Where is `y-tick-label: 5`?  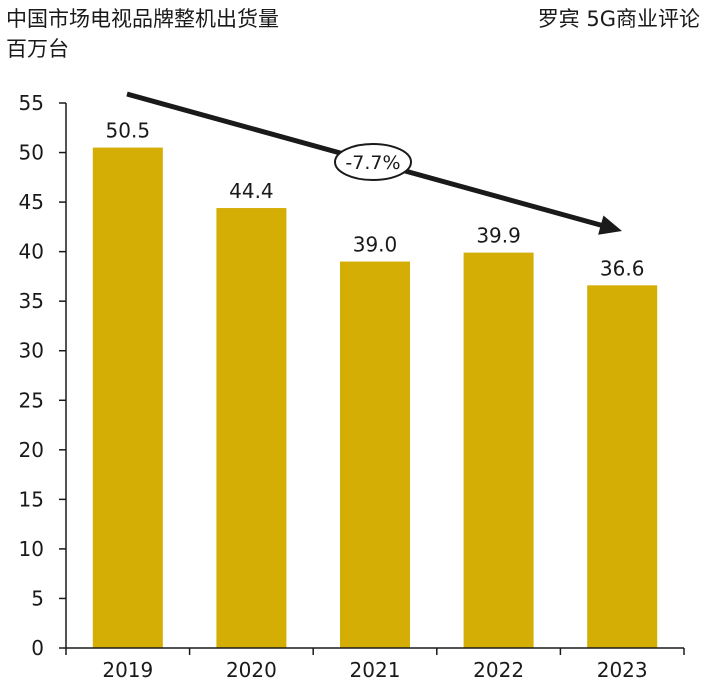
y-tick-label: 5 is located at coordinates (37, 598).